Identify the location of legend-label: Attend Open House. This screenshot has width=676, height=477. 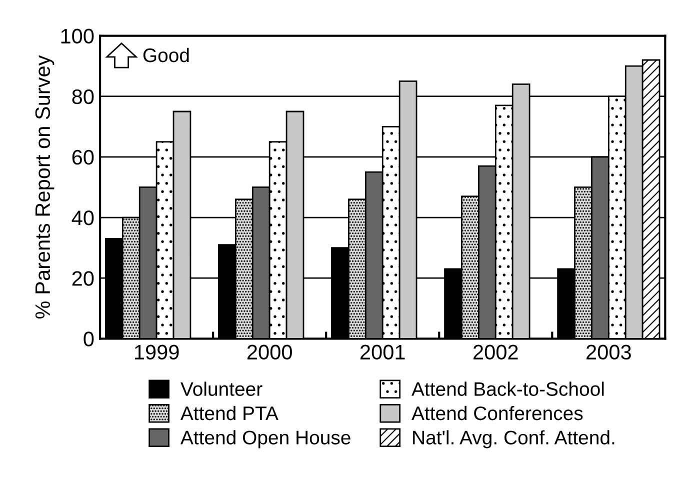
(265, 439).